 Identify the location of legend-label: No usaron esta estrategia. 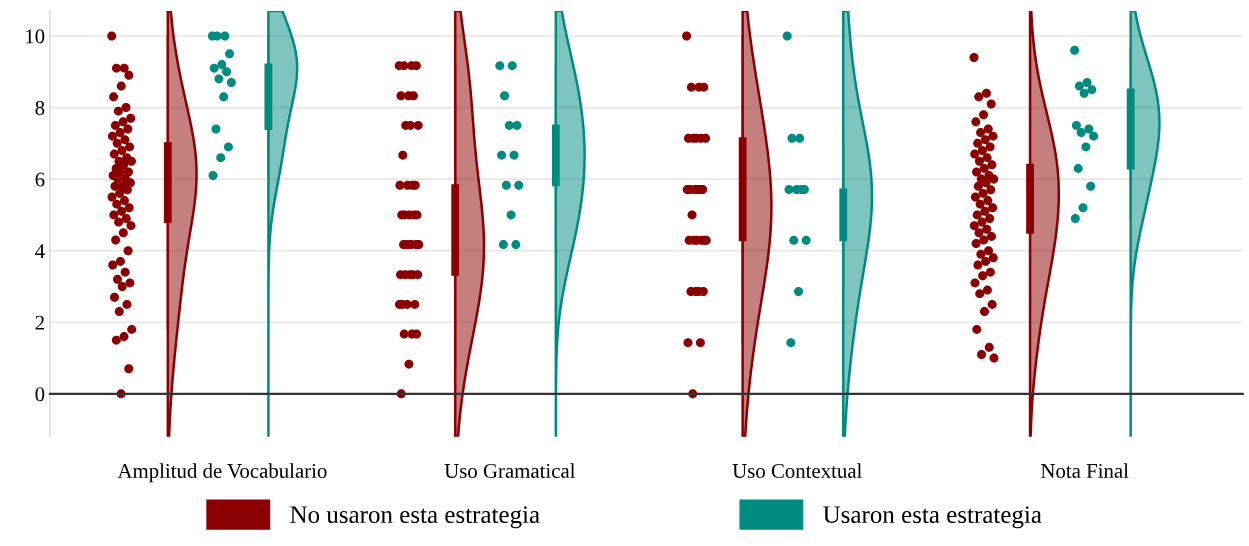
(415, 517).